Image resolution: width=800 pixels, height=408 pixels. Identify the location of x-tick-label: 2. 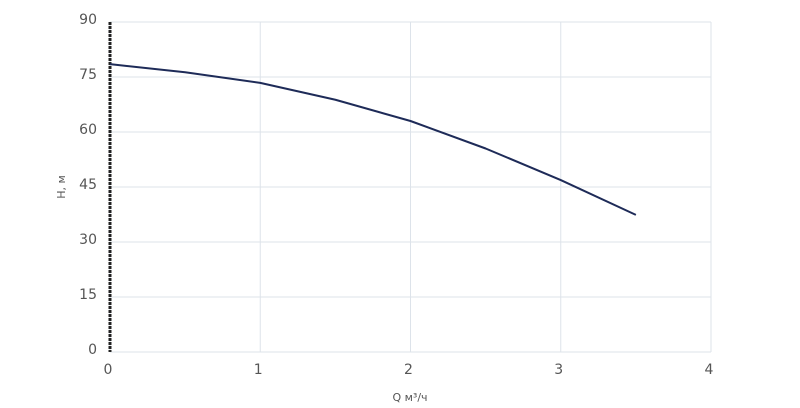
(408, 370).